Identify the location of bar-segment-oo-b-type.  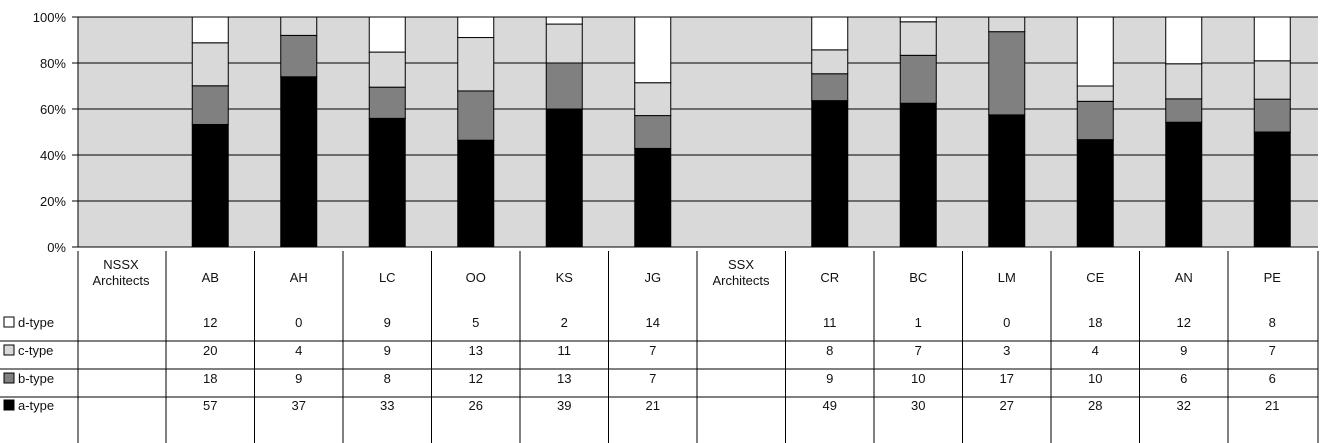
(476, 115).